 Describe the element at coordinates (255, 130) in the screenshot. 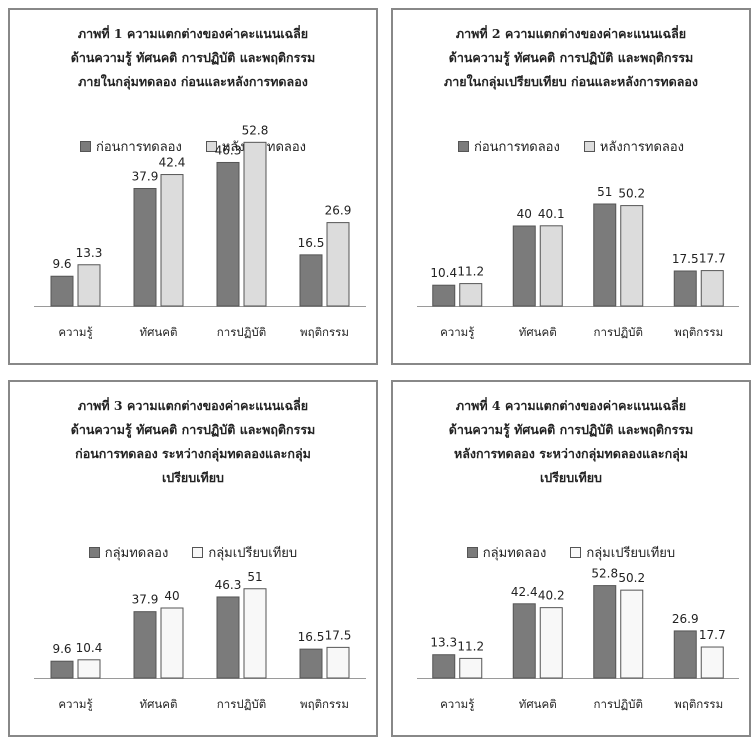

I see `data-label: 52.8` at that location.